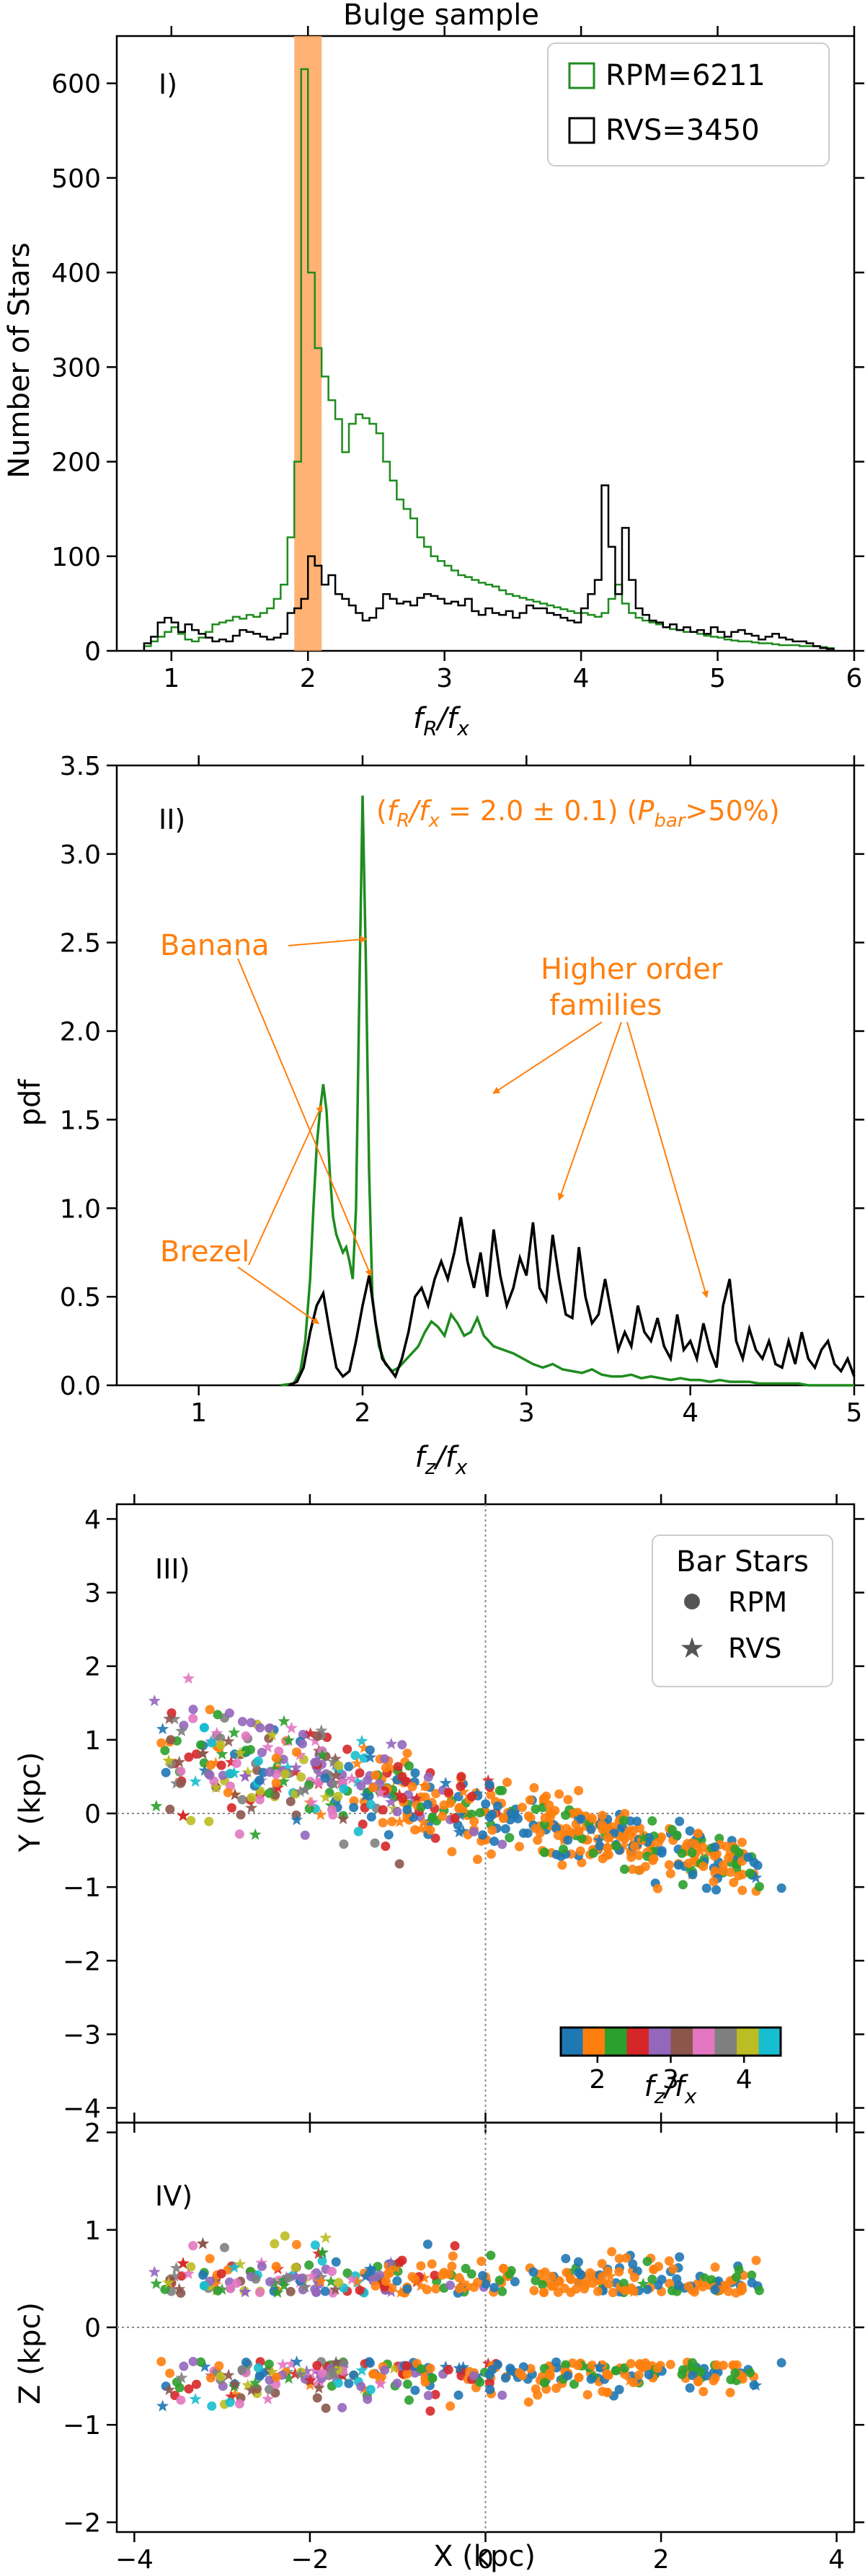 This screenshot has height=2576, width=865. Describe the element at coordinates (309, 2560) in the screenshot. I see `panel4-xtick-label: −2` at that location.